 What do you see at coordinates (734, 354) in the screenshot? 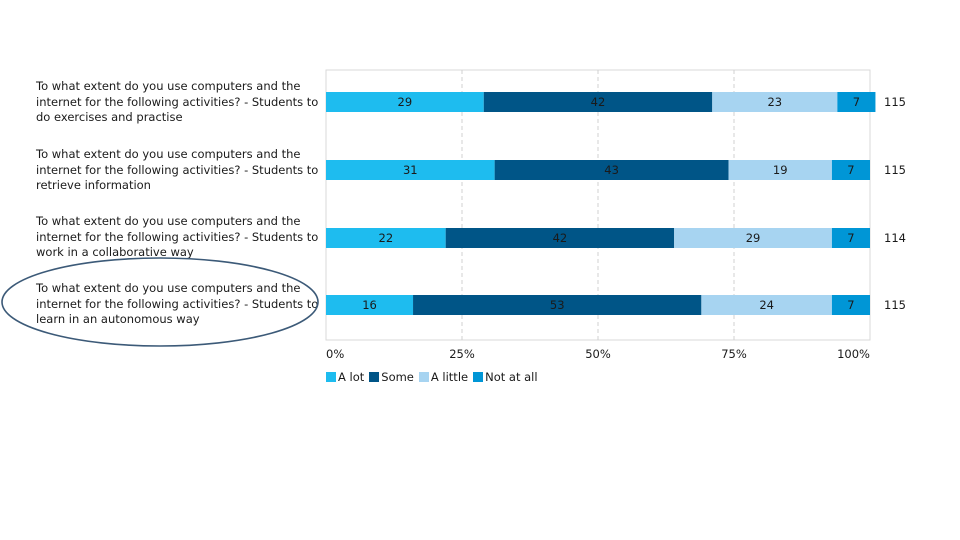
I see `x-tick-label: 75%` at bounding box center [734, 354].